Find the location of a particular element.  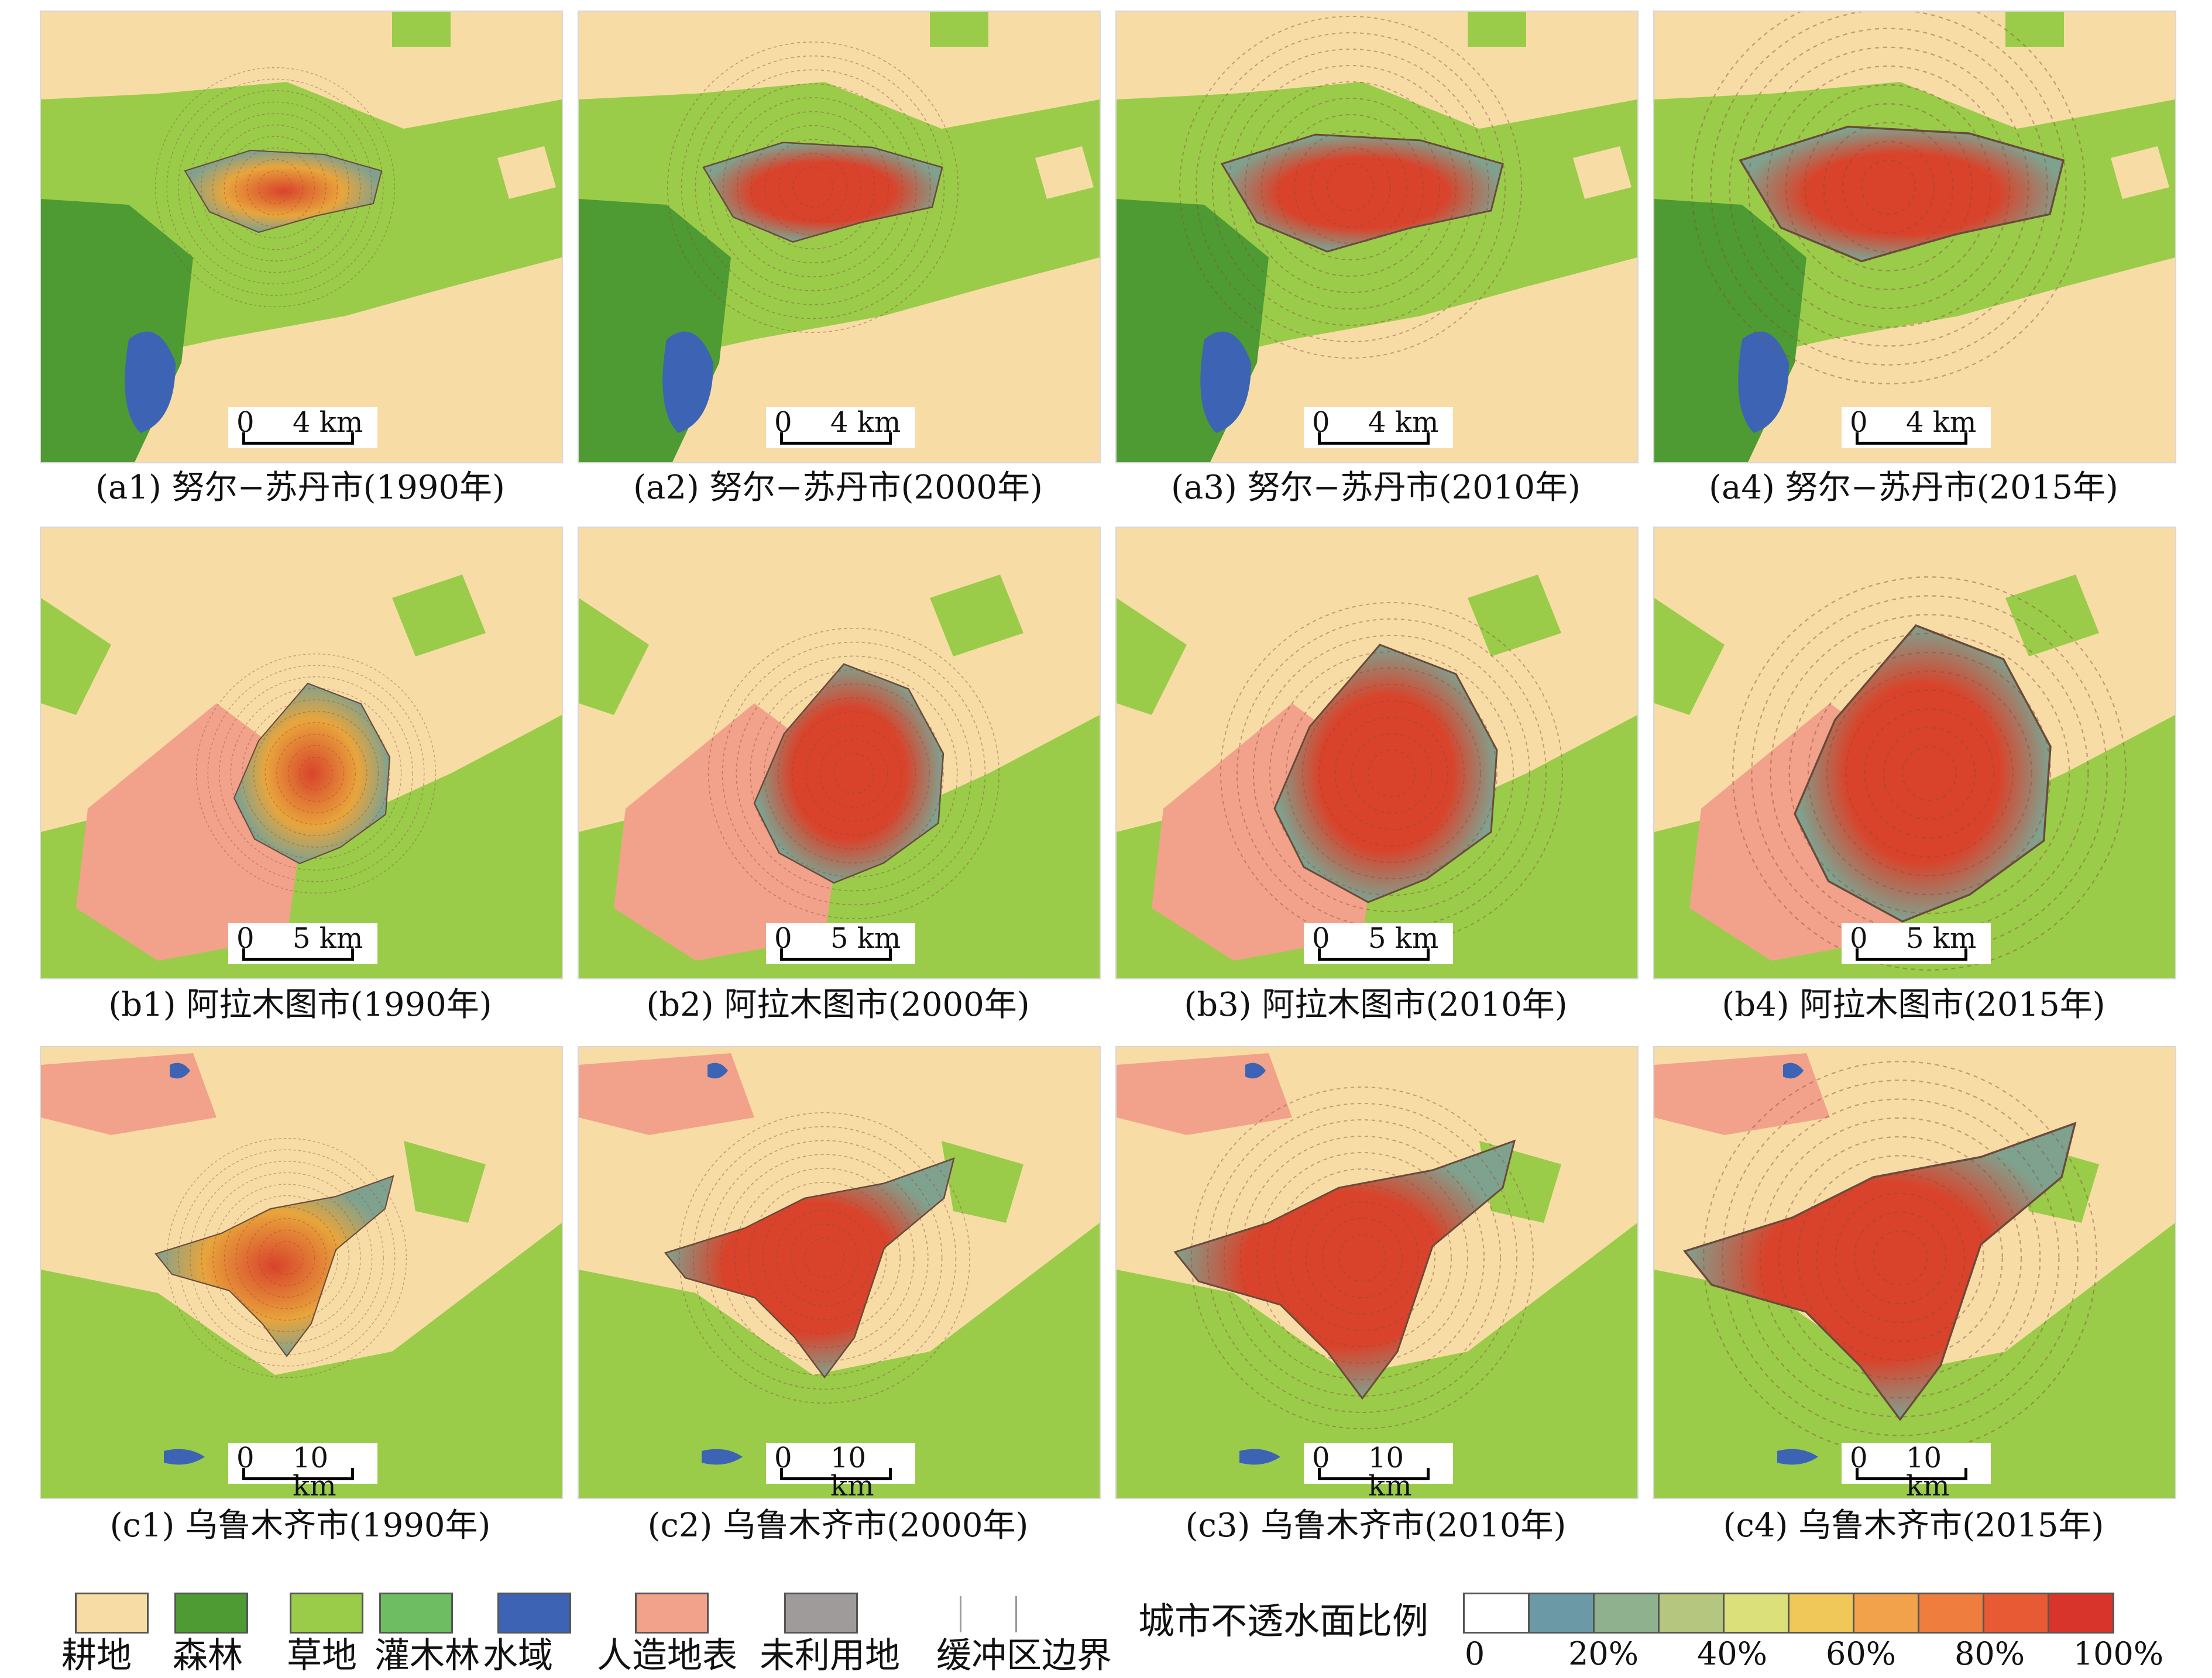

panel-caption: (a4) 努尔−苏丹市(2015年) is located at coordinates (1913, 488).